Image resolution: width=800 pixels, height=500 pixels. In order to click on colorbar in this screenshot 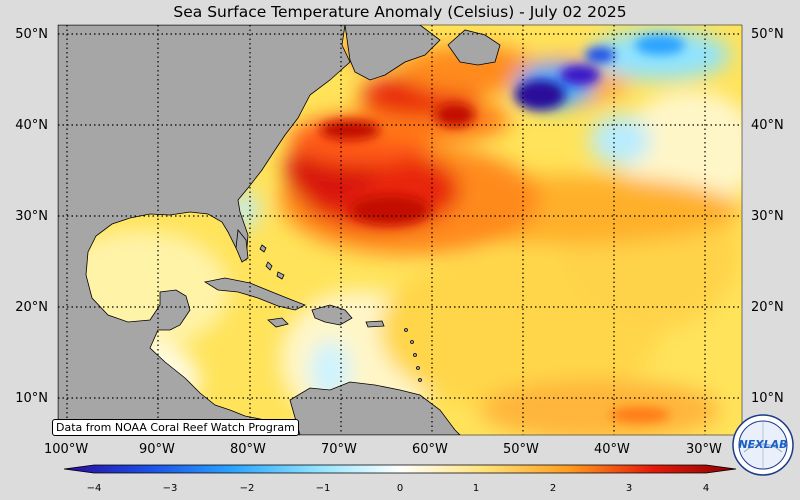, I will do `click(400, 469)`.